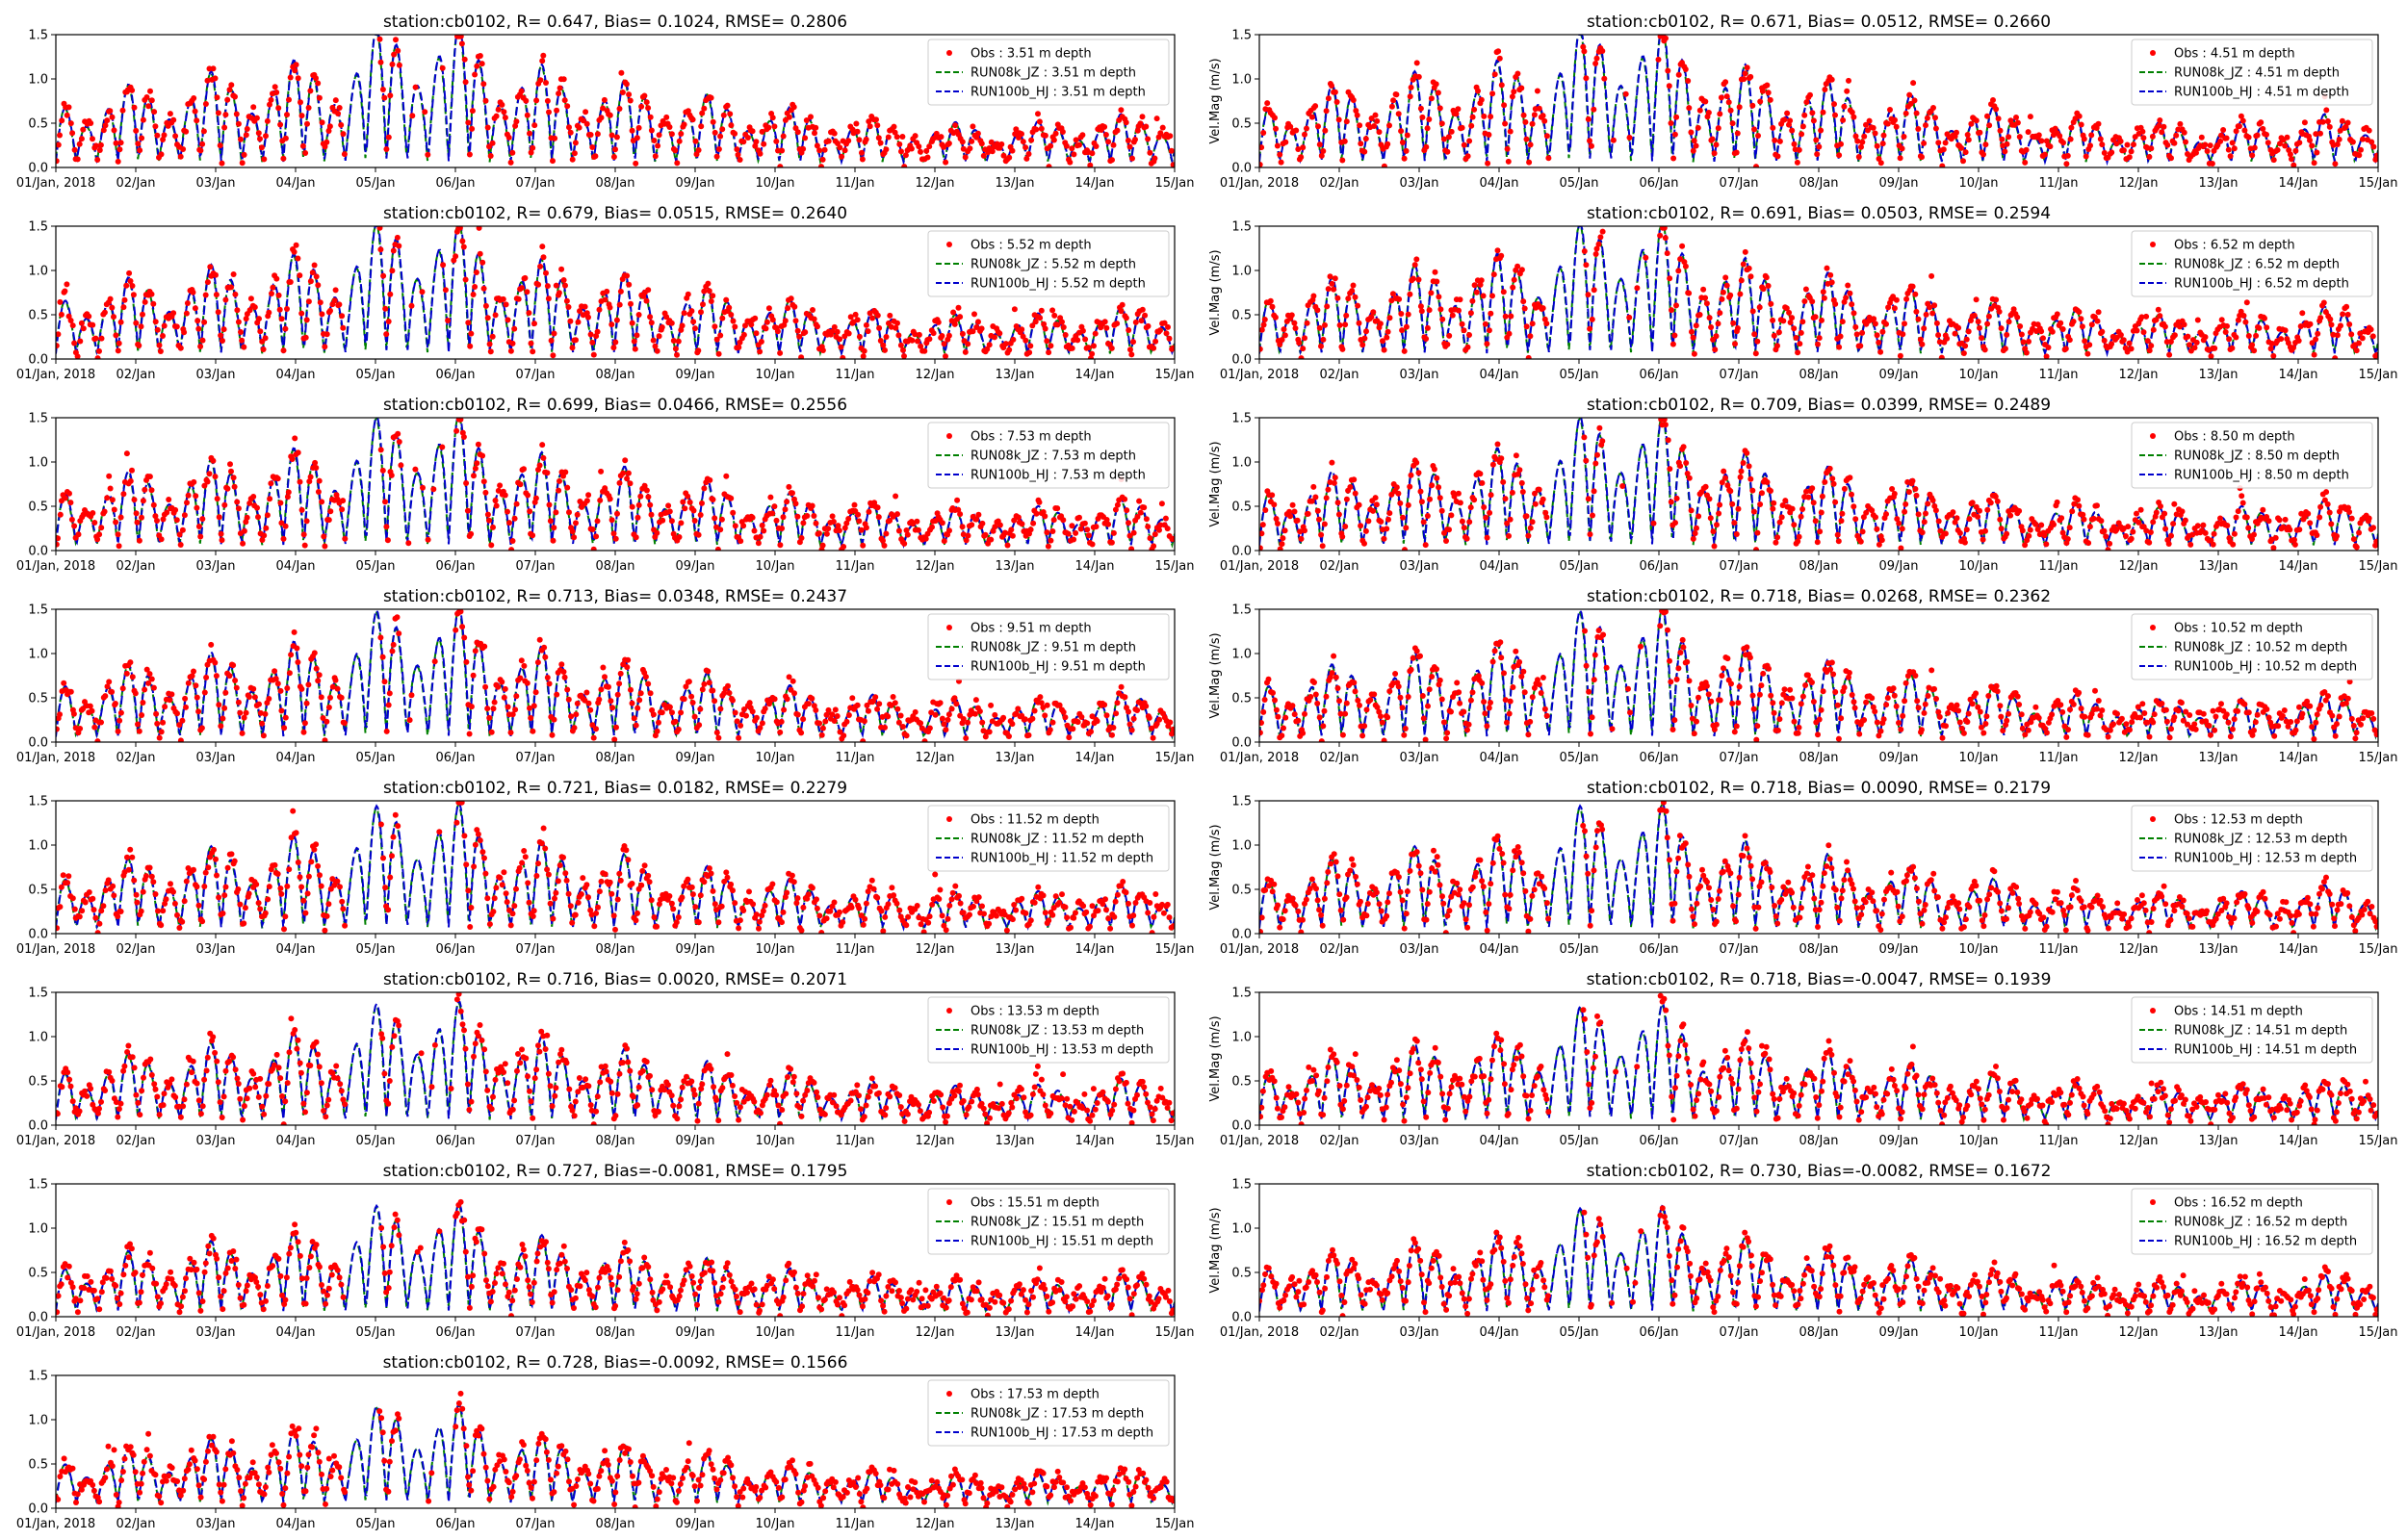  What do you see at coordinates (216, 183) in the screenshot?
I see `x-tick-label: 03/Jan` at bounding box center [216, 183].